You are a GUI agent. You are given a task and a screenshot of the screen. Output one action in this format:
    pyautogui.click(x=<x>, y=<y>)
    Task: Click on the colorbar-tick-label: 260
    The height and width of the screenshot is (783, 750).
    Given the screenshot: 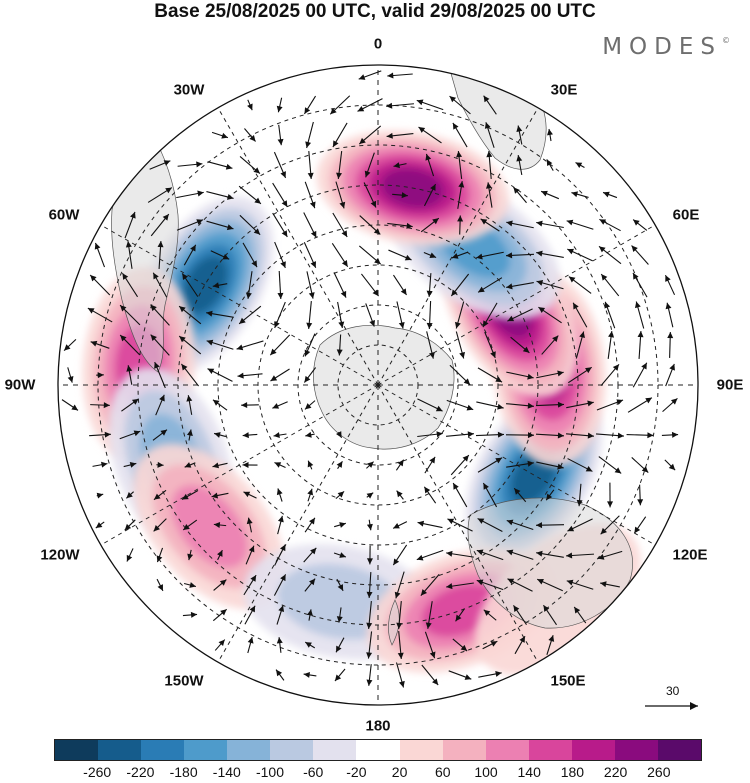 What is the action you would take?
    pyautogui.click(x=659, y=772)
    